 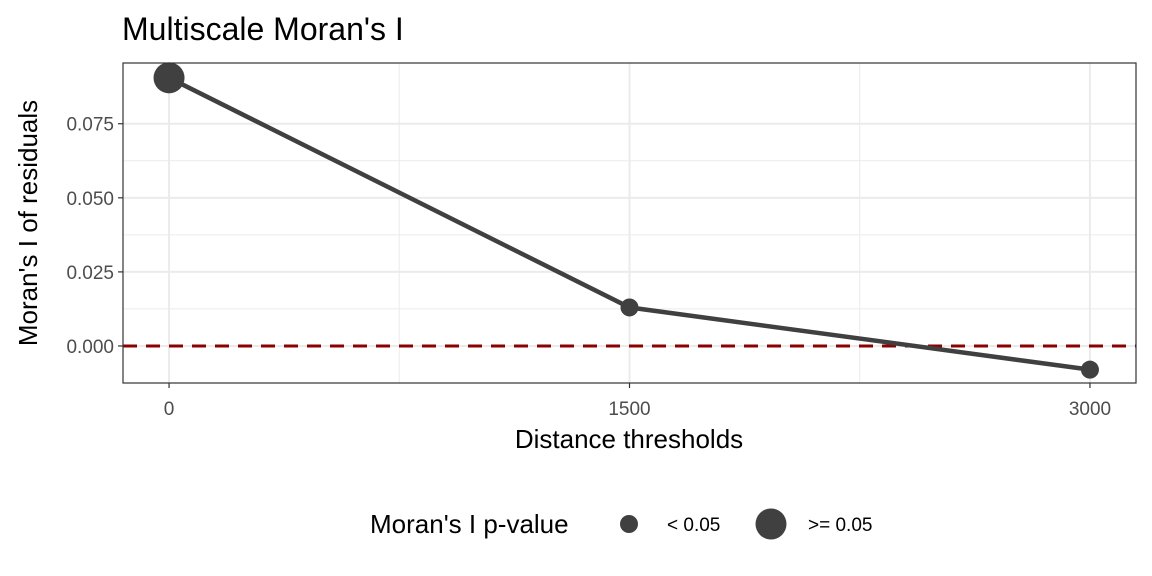 I want to click on legend-key-large, so click(x=771, y=524).